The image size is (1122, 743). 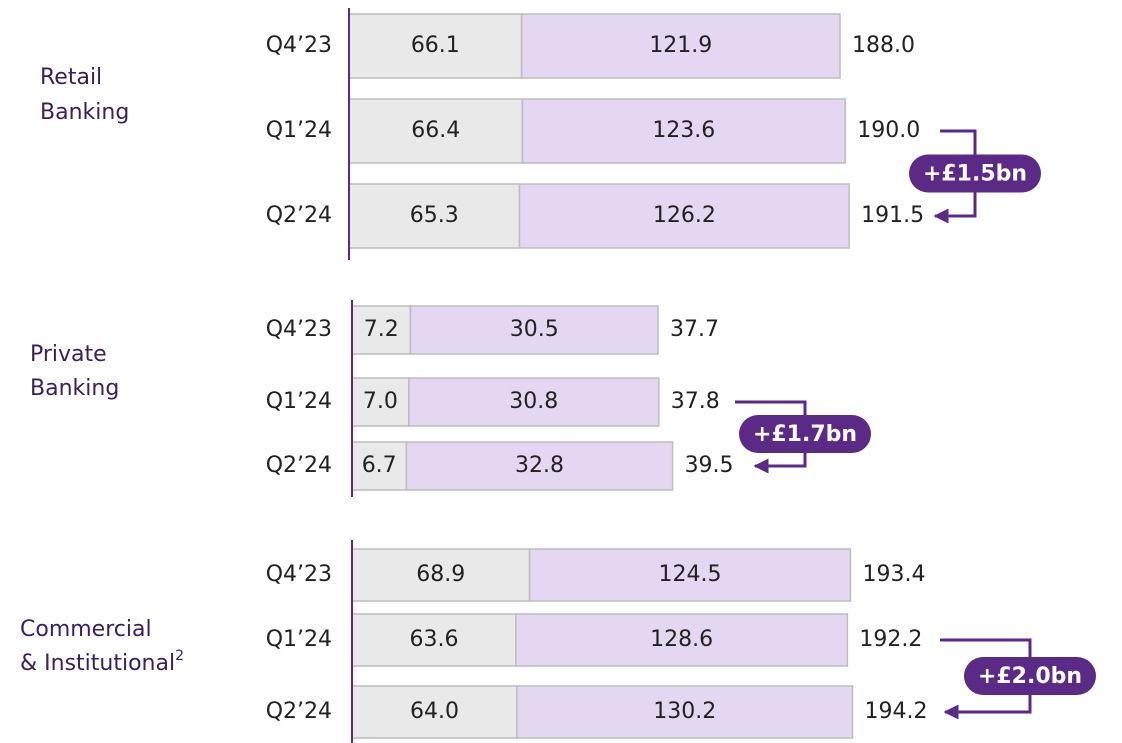 I want to click on value-label: 123.6, so click(x=683, y=130).